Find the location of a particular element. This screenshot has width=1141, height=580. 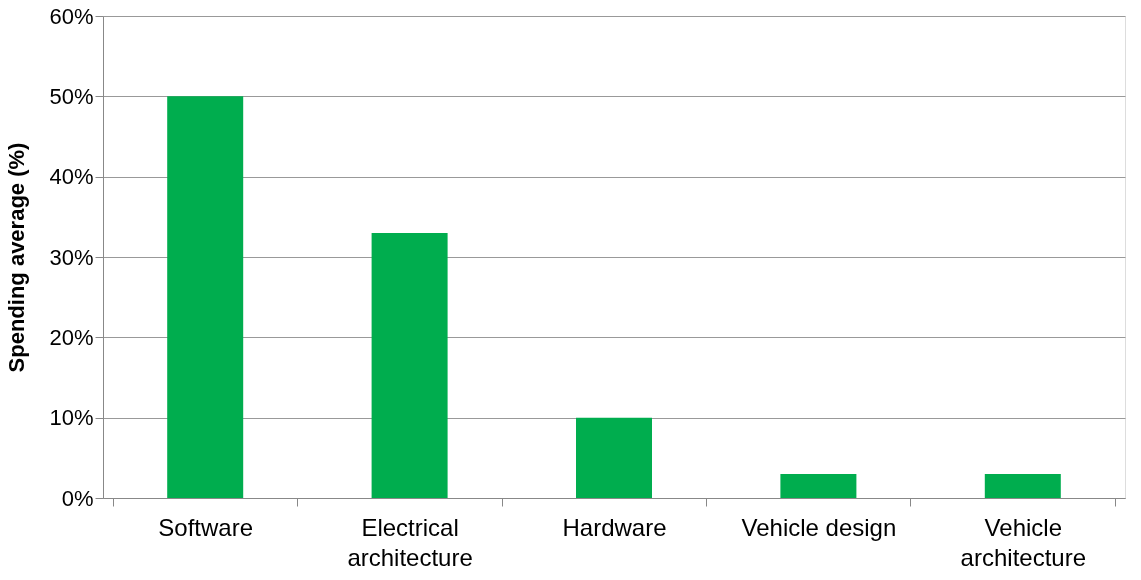

y-tick-label: 10% is located at coordinates (71, 418).